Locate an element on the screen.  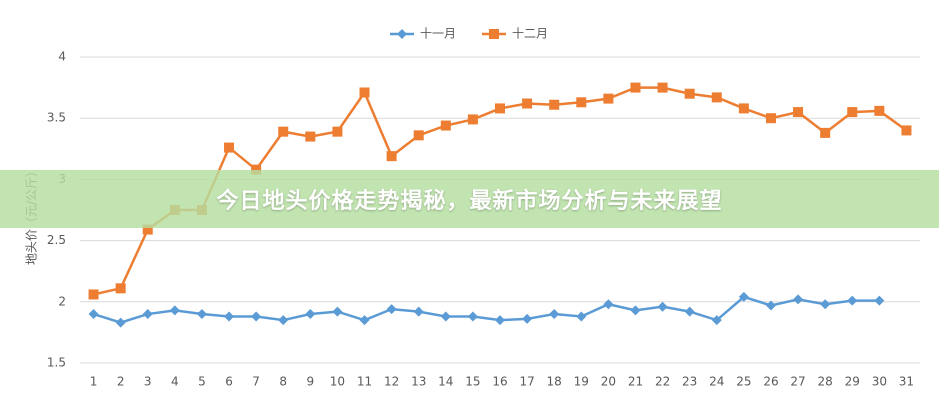
x-tick-label: 30 is located at coordinates (879, 382).